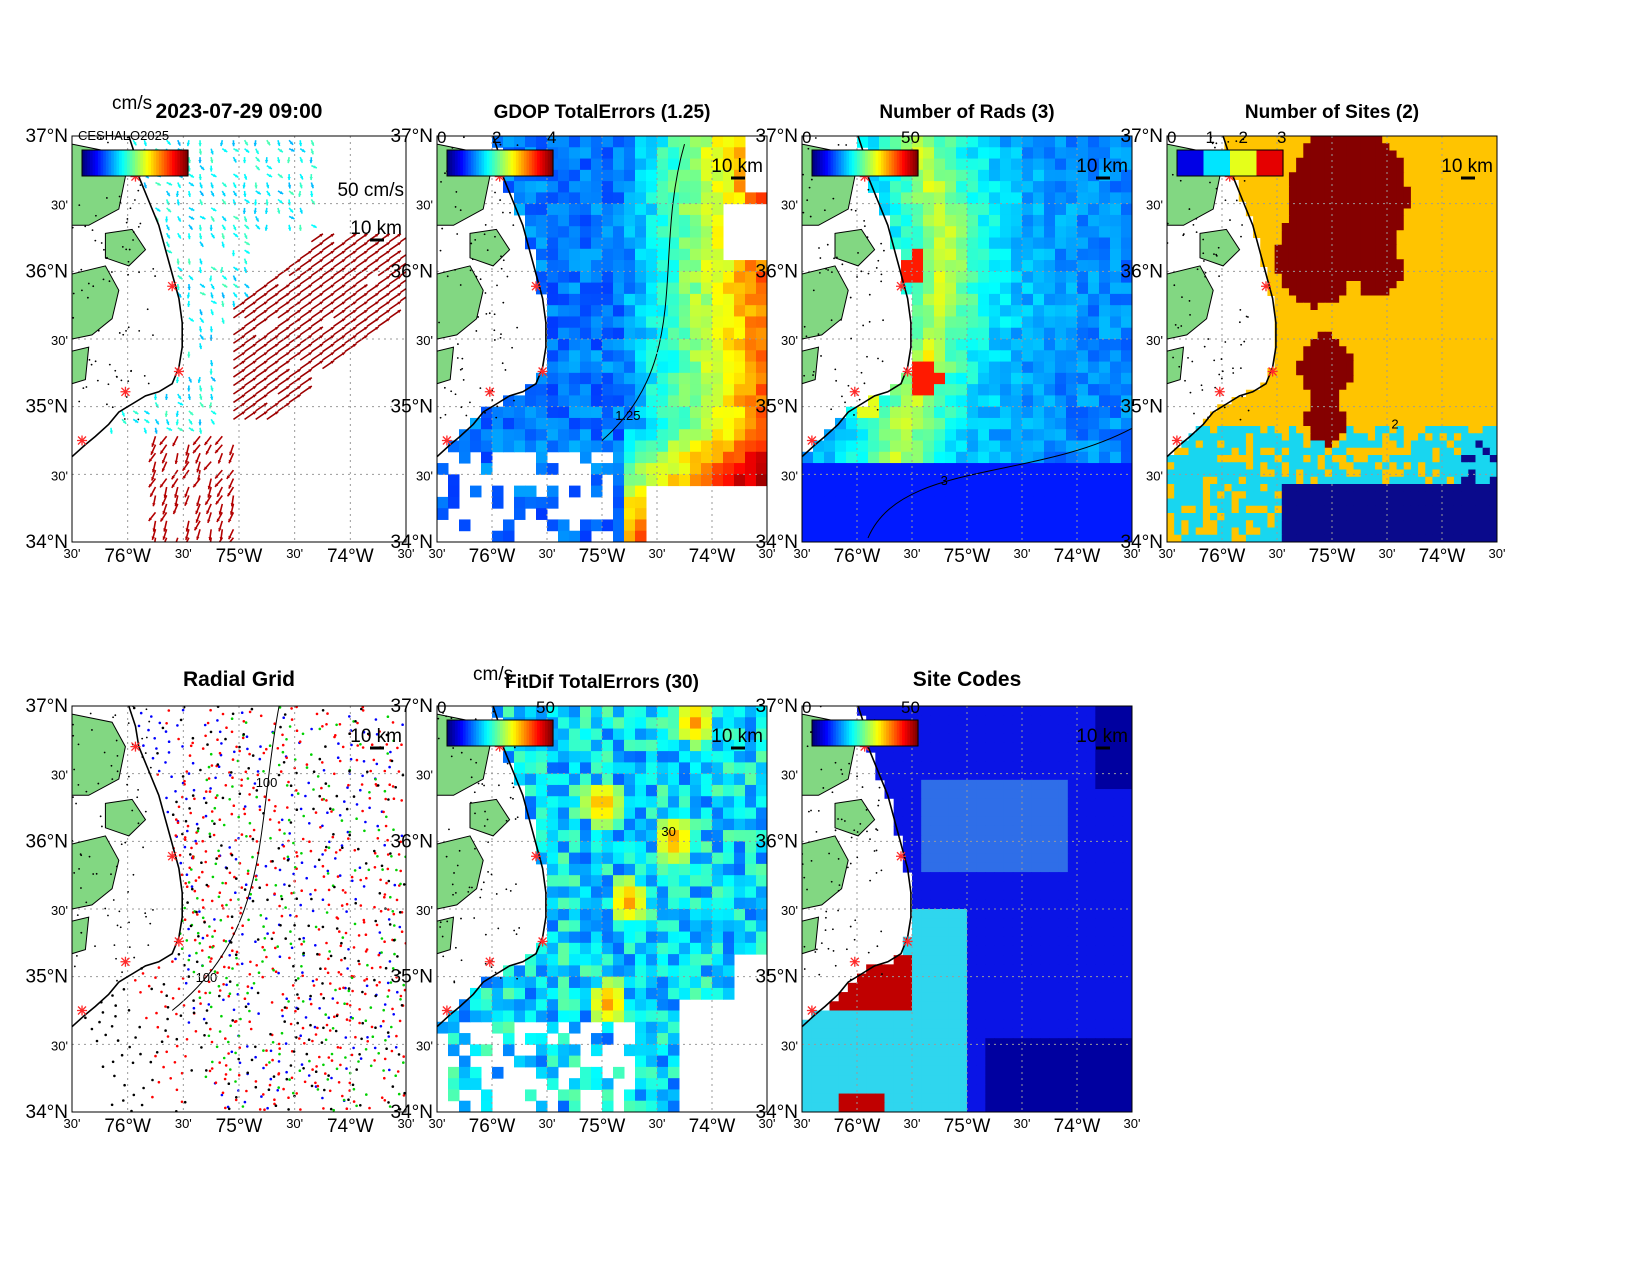 The image size is (1650, 1275). I want to click on colorbar-tick-label: 1, so click(1210, 137).